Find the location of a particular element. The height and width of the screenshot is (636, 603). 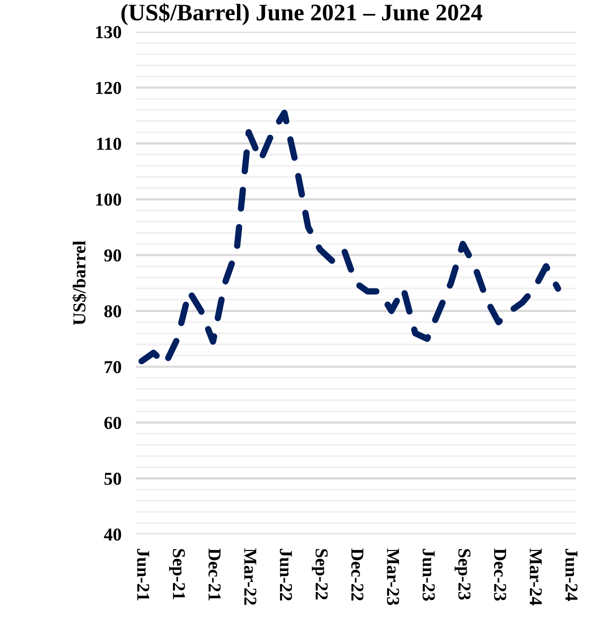

x-tick-label: Dec-21 is located at coordinates (214, 574).